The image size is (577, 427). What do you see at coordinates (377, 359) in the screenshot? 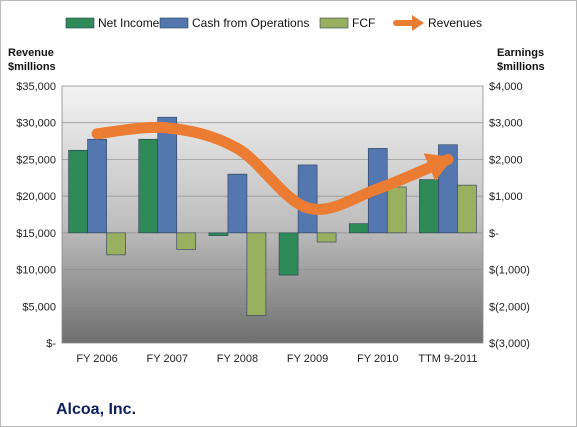
I see `category-label: FY 2010` at bounding box center [377, 359].